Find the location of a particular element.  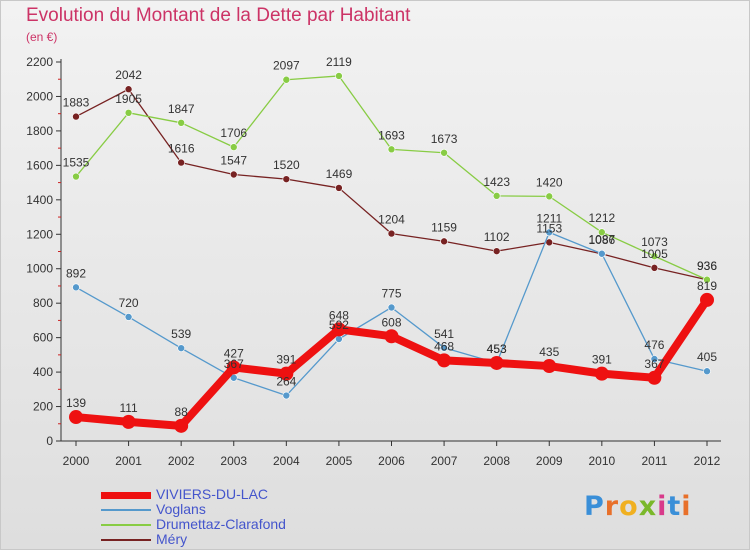

data-label-viviers-du-lac: 435 is located at coordinates (549, 352).